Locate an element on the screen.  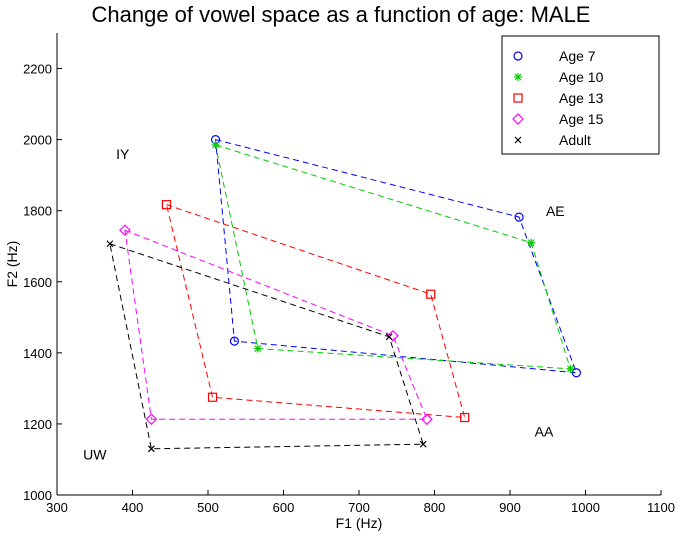
x-tick-label: 900 is located at coordinates (510, 507).